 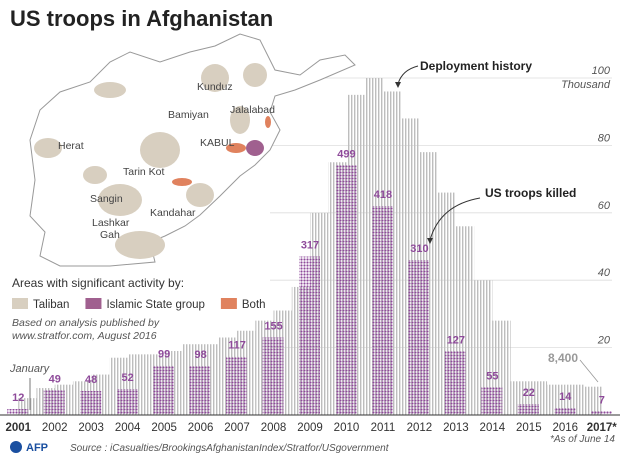 What do you see at coordinates (456, 341) in the screenshot?
I see `data-label: 127` at bounding box center [456, 341].